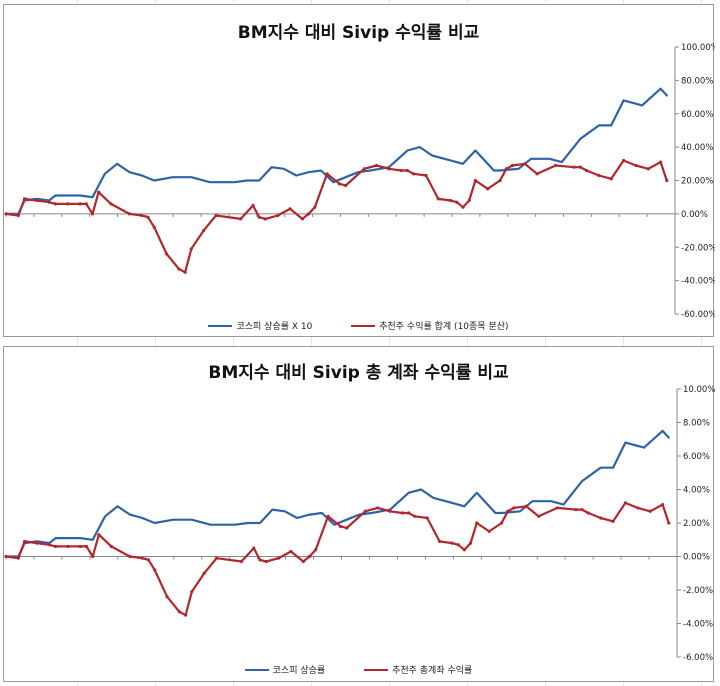 Image resolution: width=720 pixels, height=686 pixels. I want to click on y-tick-label: 10.00%, so click(699, 390).